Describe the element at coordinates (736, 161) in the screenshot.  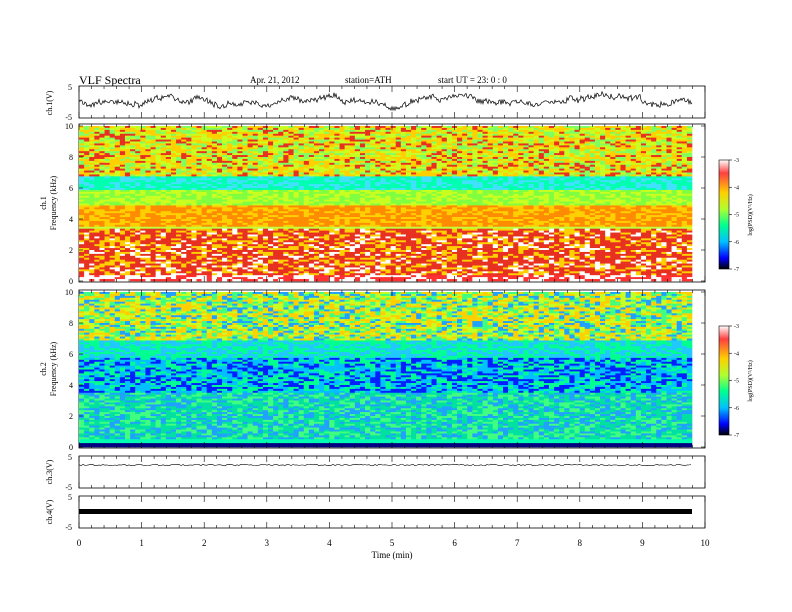
I see `ch1-cbar-tick-0: -3` at that location.